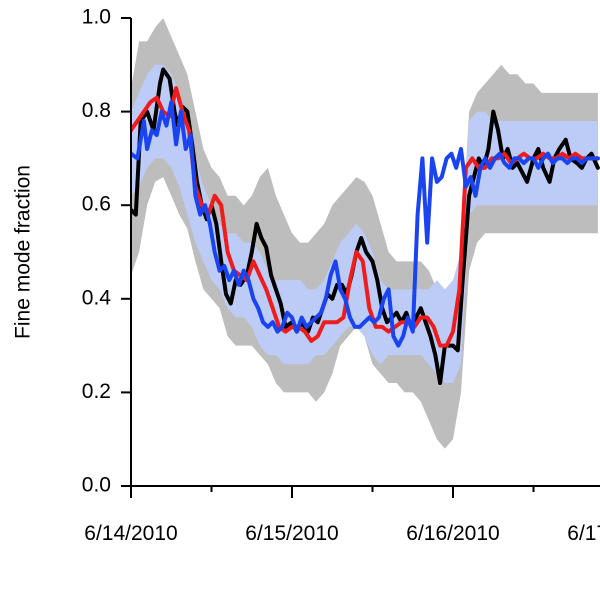 This screenshot has height=600, width=600. Describe the element at coordinates (96, 391) in the screenshot. I see `y-tick-label: 0.2` at that location.